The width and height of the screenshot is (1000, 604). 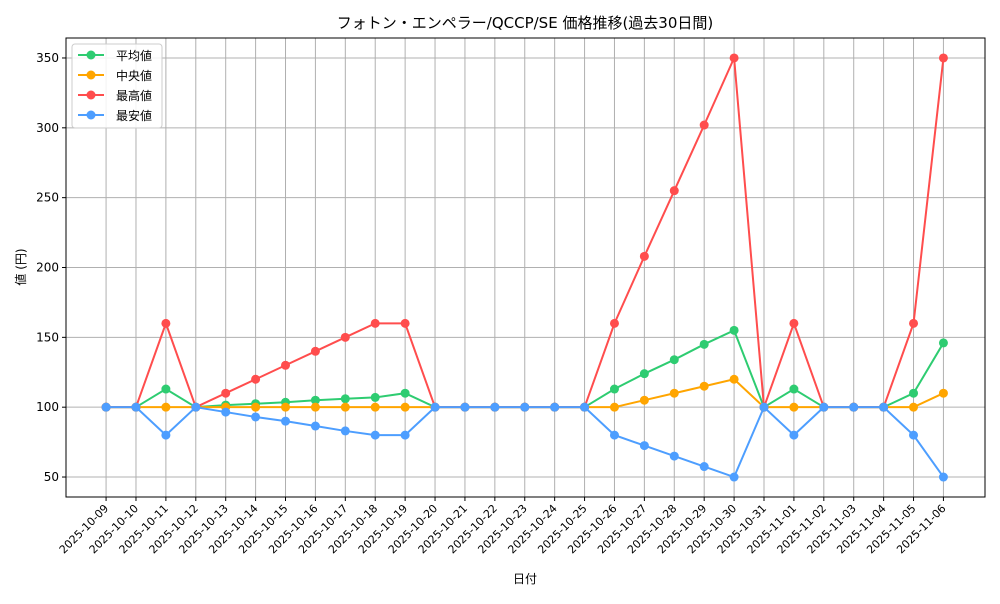 I want to click on legend-label: 平均値, so click(x=134, y=55).